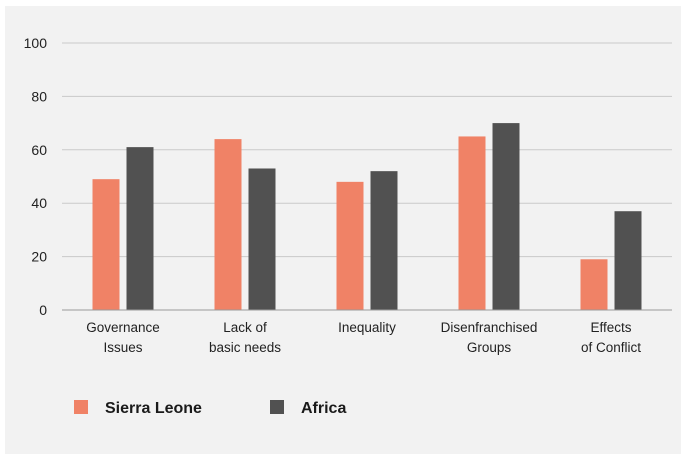  What do you see at coordinates (245, 327) in the screenshot?
I see `x-tick-label: Lack of` at bounding box center [245, 327].